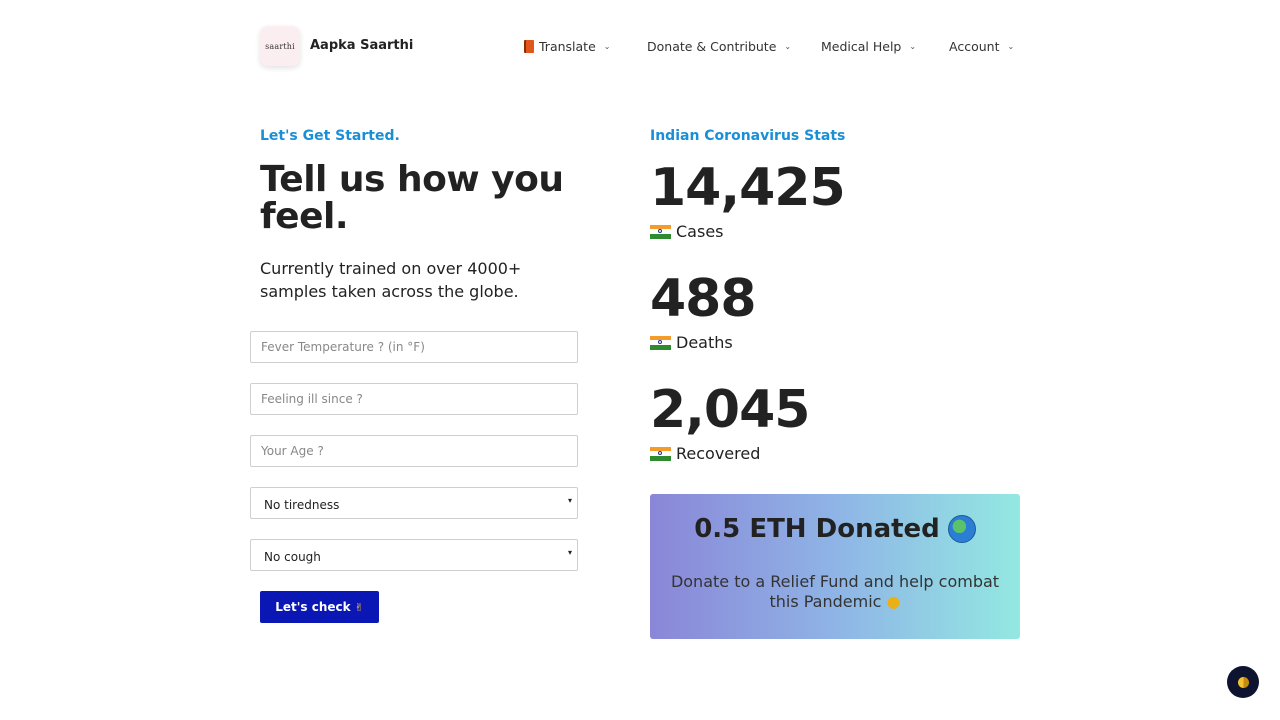 This screenshot has height=720, width=1280. I want to click on nav-translate: Translate ⌄, so click(567, 46).